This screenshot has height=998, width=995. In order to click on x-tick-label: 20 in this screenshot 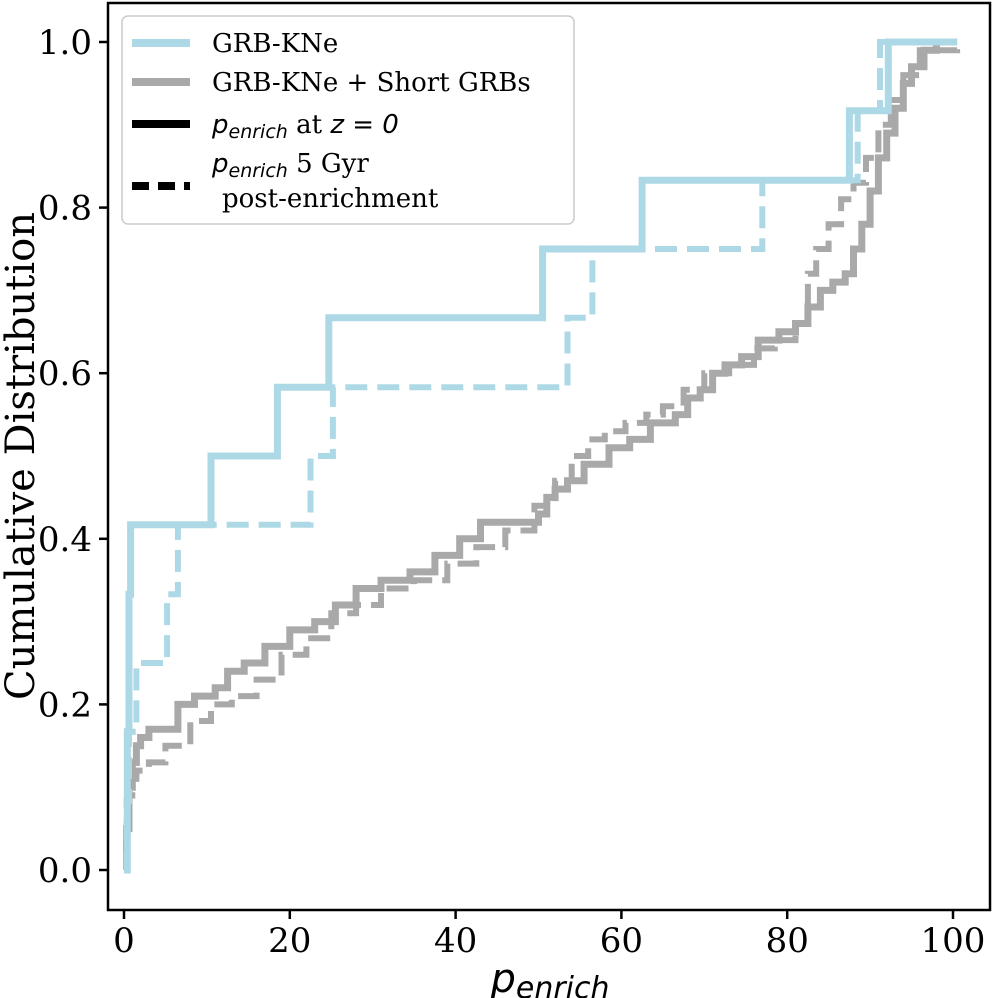, I will do `click(289, 941)`.